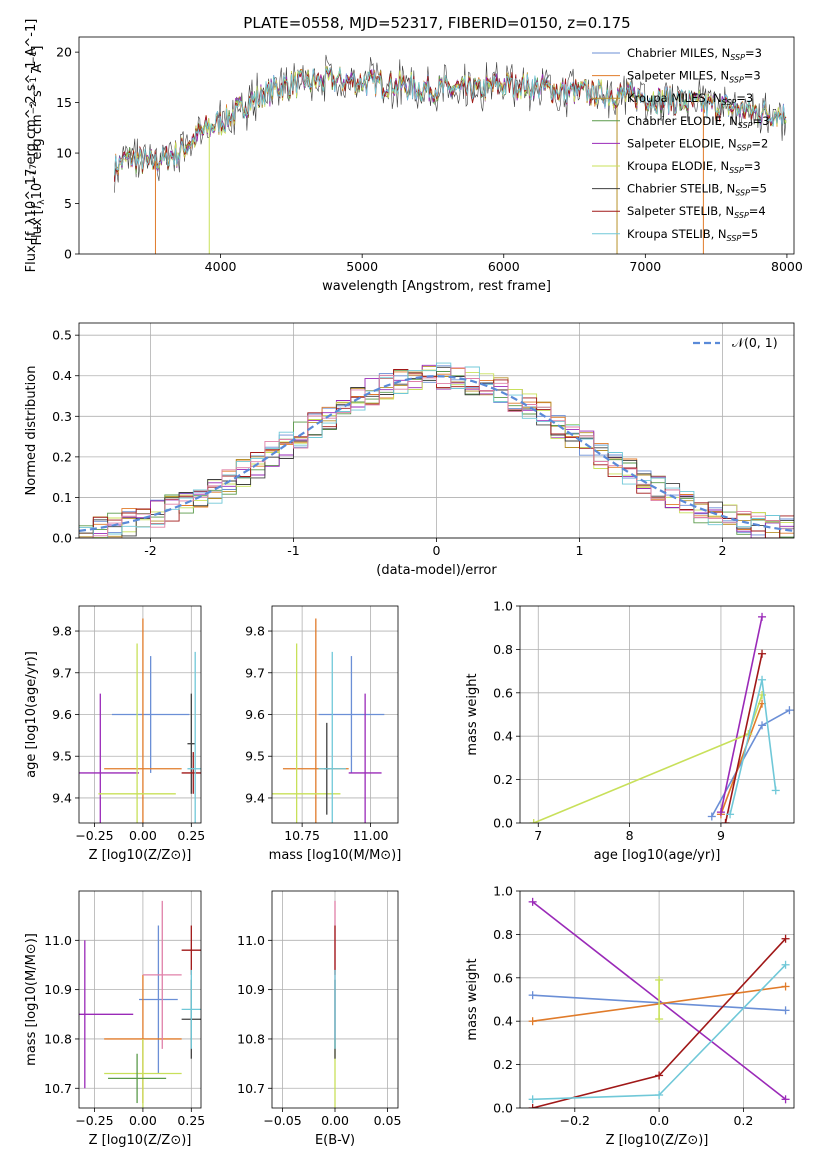 The width and height of the screenshot is (819, 1174). Describe the element at coordinates (302, 835) in the screenshot. I see `x-tick-label: 10.75` at that location.